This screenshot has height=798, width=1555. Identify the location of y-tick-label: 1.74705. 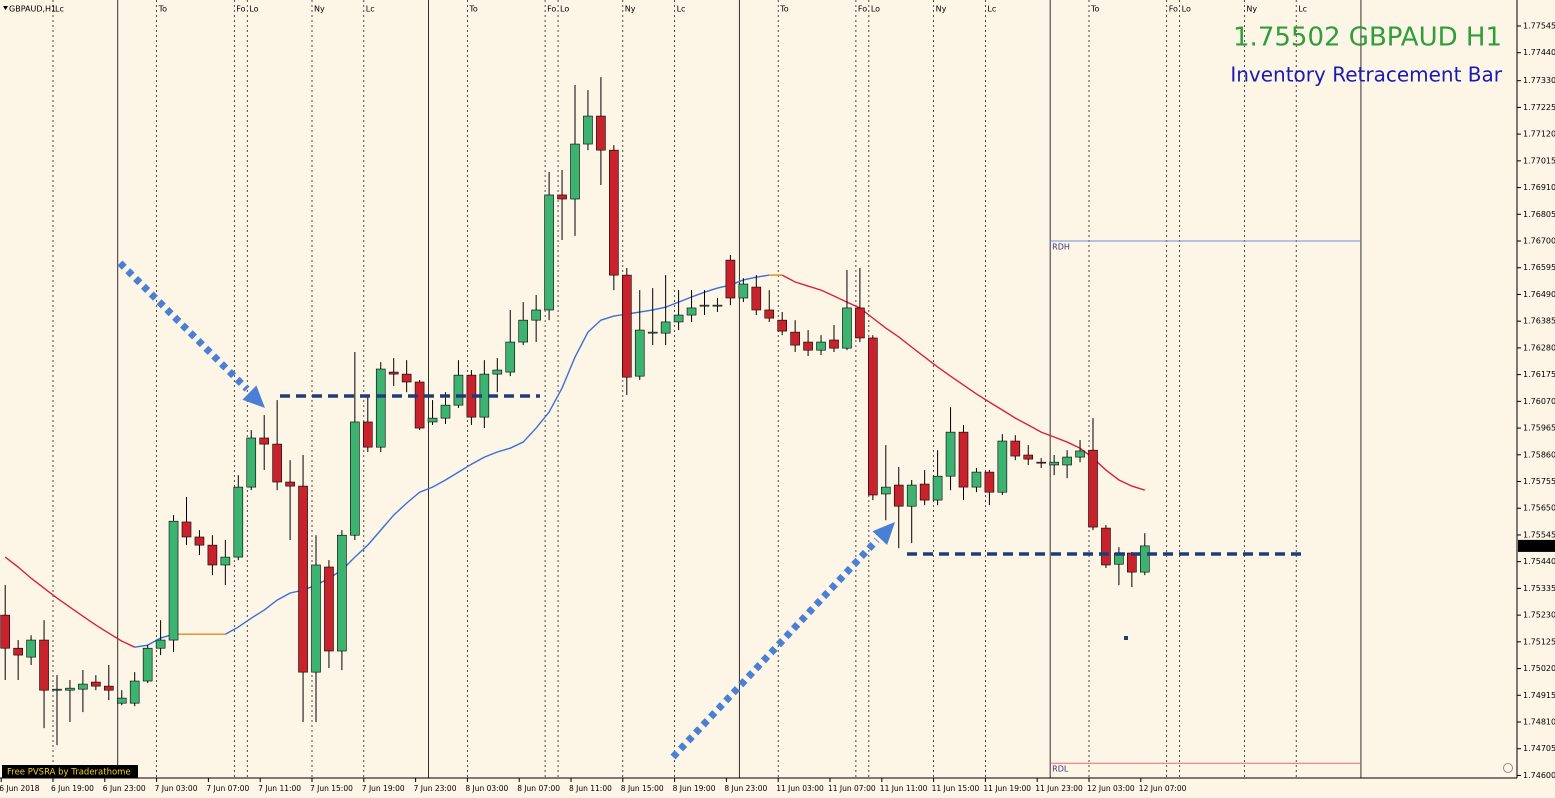
(1539, 748).